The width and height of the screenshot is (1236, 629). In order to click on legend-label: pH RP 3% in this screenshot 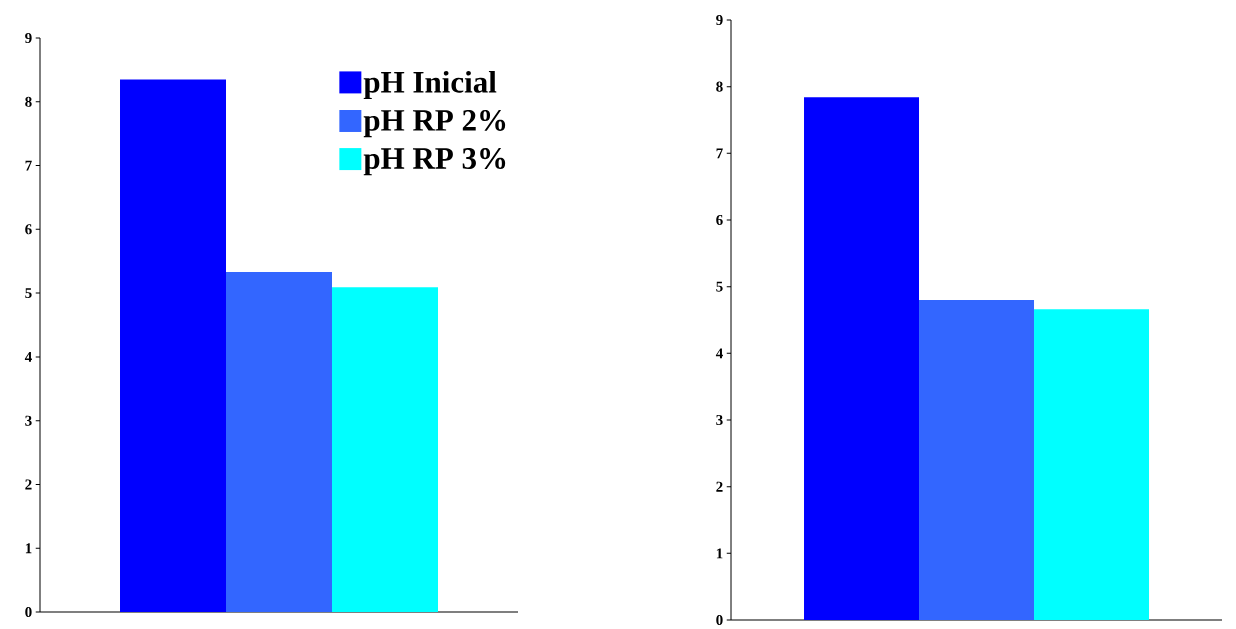, I will do `click(434, 162)`.